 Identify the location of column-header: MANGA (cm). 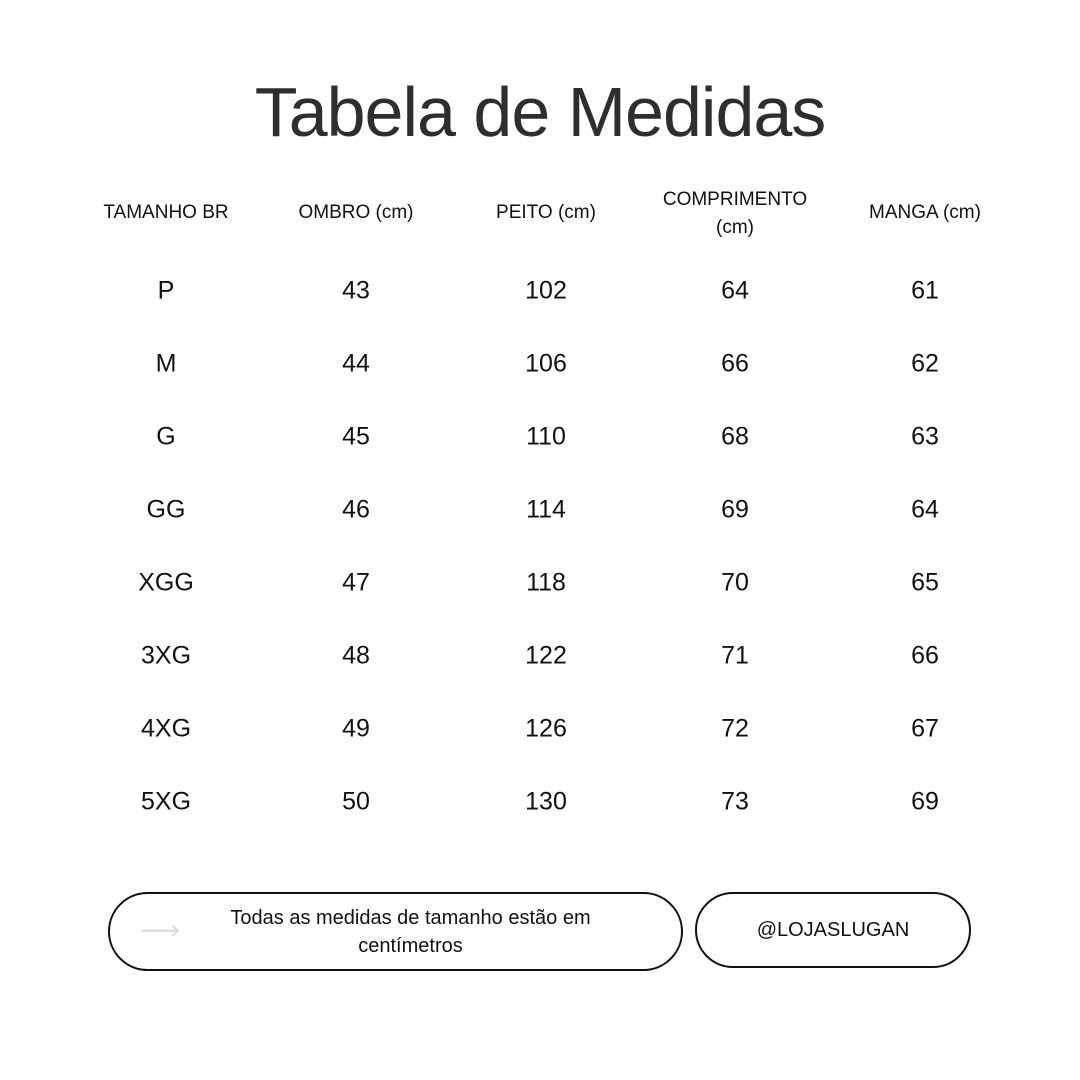
(925, 212).